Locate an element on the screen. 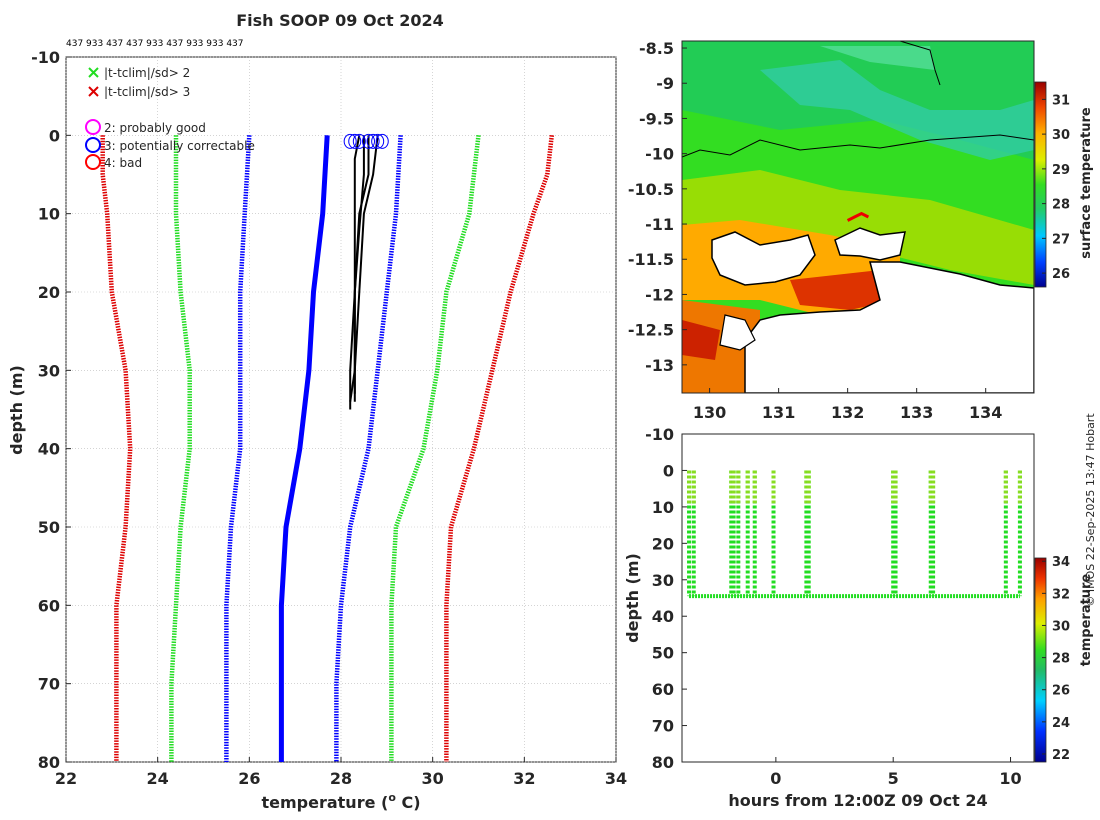 Image resolution: width=1100 pixels, height=820 pixels. map-raster is located at coordinates (858, 217).